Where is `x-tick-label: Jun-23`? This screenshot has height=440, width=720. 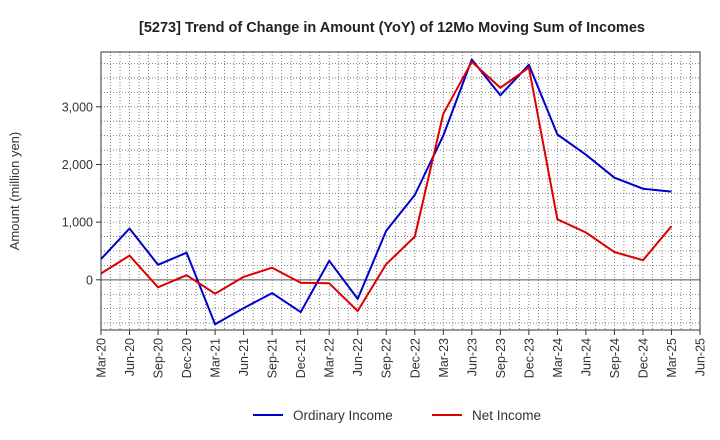
x-tick-label: Jun-23 is located at coordinates (472, 357).